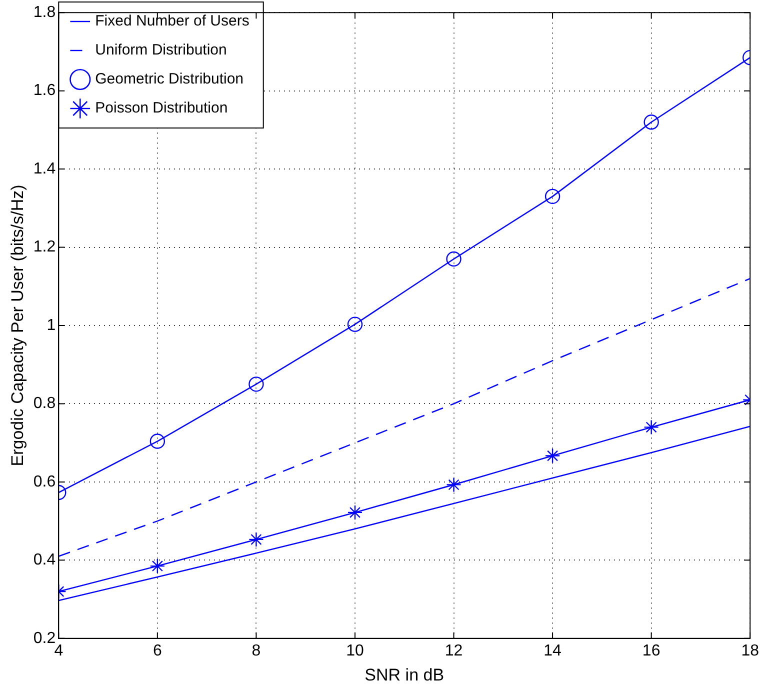  I want to click on x-tick-label: 8, so click(256, 651).